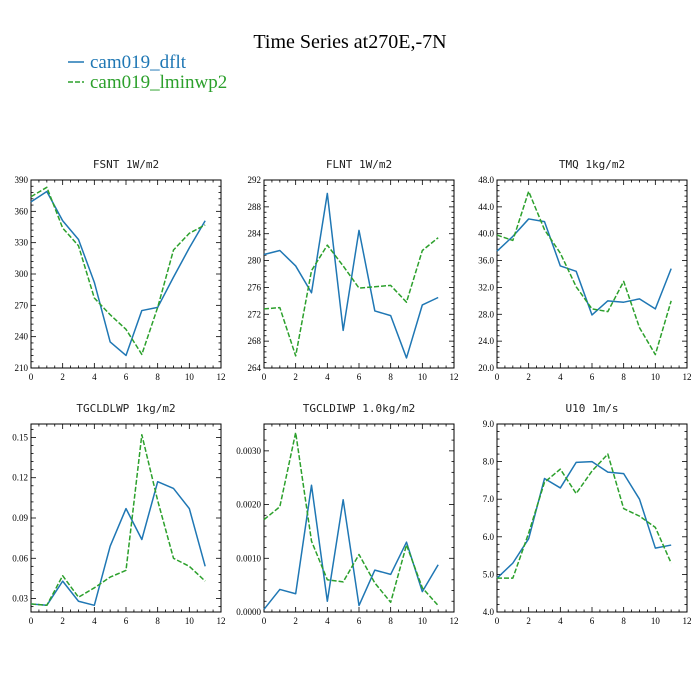 This screenshot has height=700, width=700. I want to click on y-tick-label: 272, so click(255, 314).